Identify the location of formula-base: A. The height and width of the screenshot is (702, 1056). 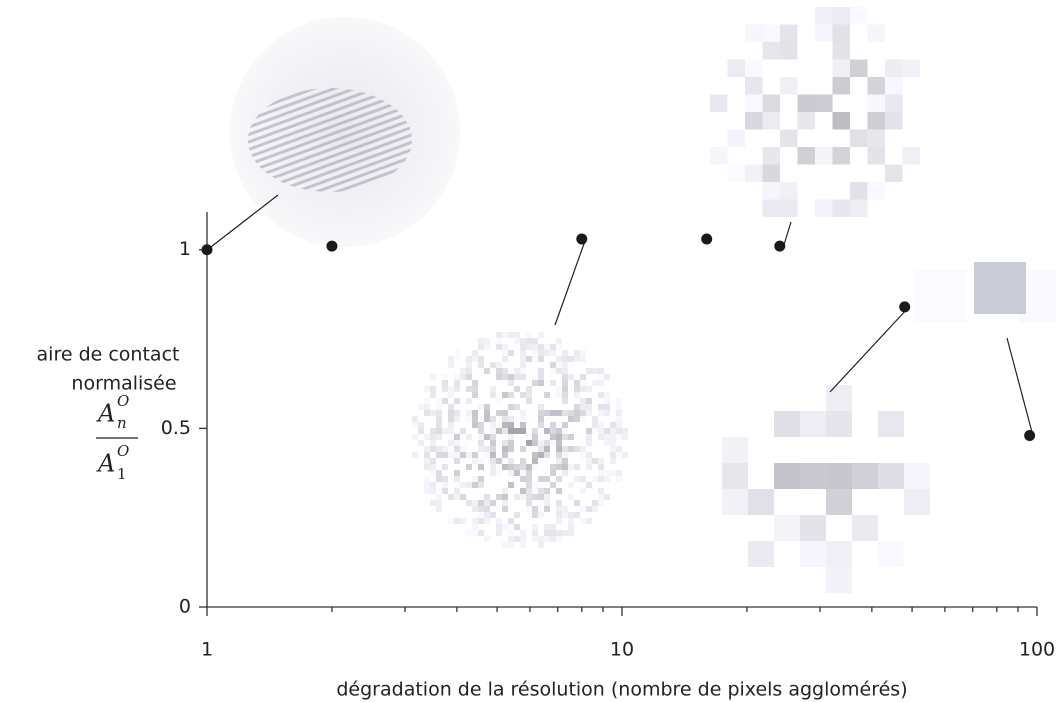
(105, 464).